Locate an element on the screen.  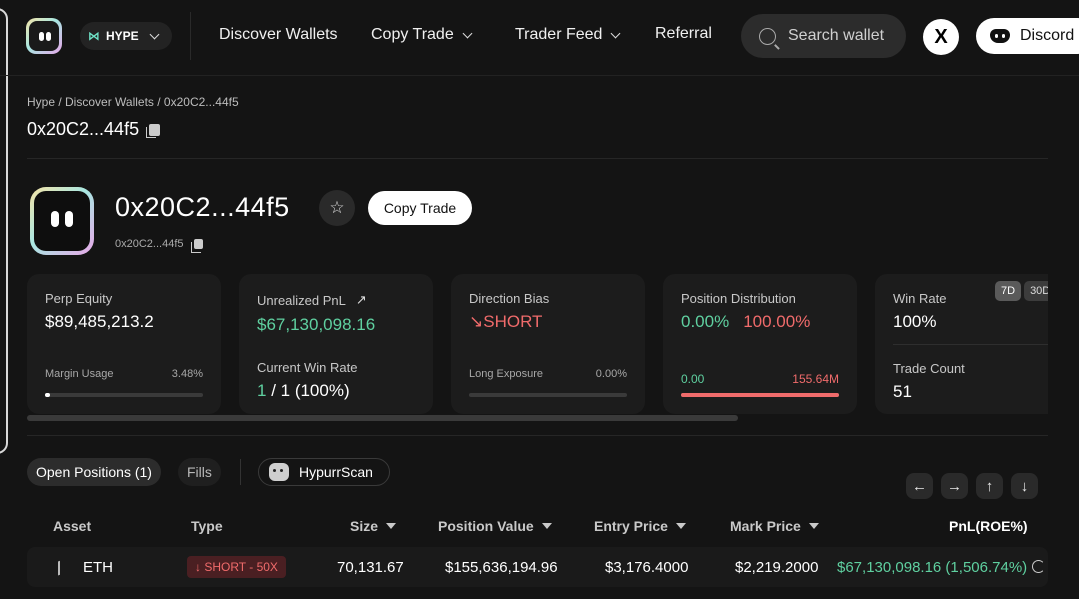
nav-label: Copy Trade is located at coordinates (412, 34).